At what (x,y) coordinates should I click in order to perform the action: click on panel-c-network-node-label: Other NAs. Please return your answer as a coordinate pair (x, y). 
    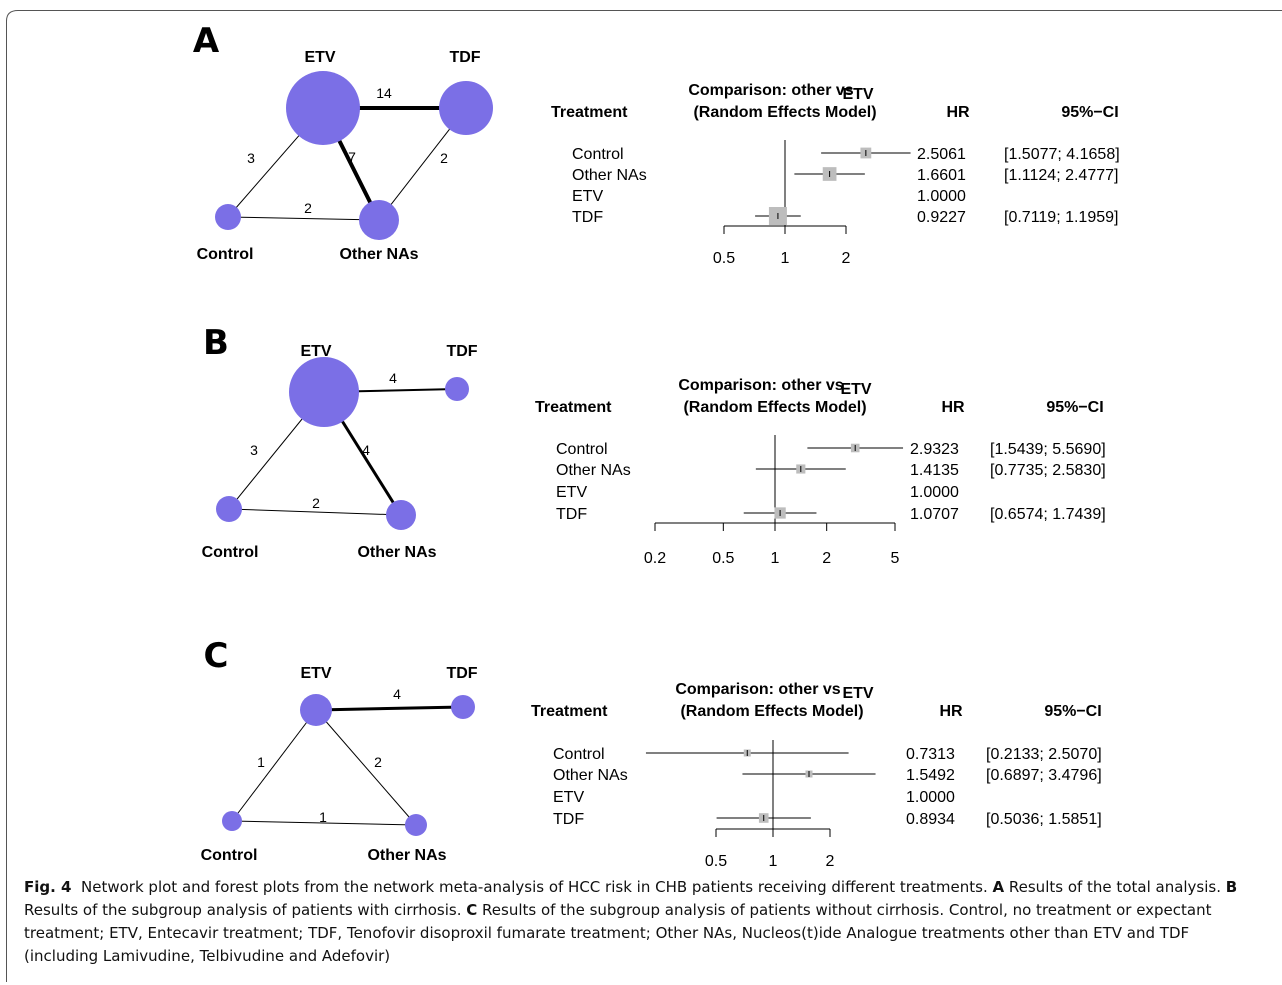
    Looking at the image, I should click on (406, 855).